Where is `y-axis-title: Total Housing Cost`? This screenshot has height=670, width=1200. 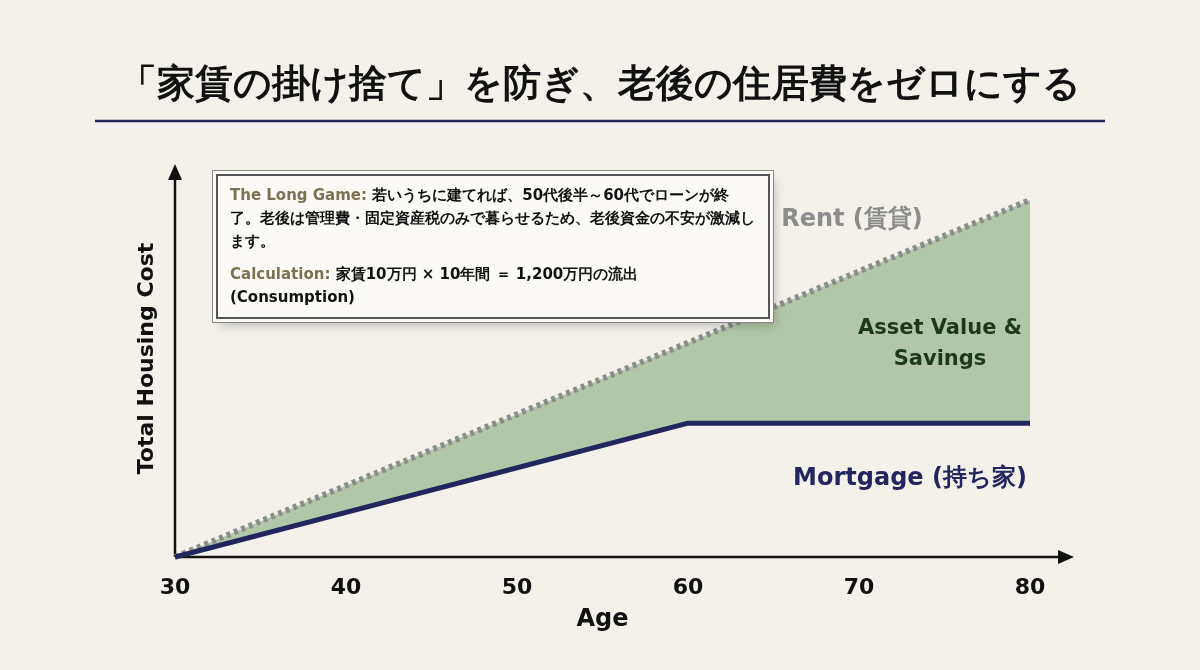 y-axis-title: Total Housing Cost is located at coordinates (145, 359).